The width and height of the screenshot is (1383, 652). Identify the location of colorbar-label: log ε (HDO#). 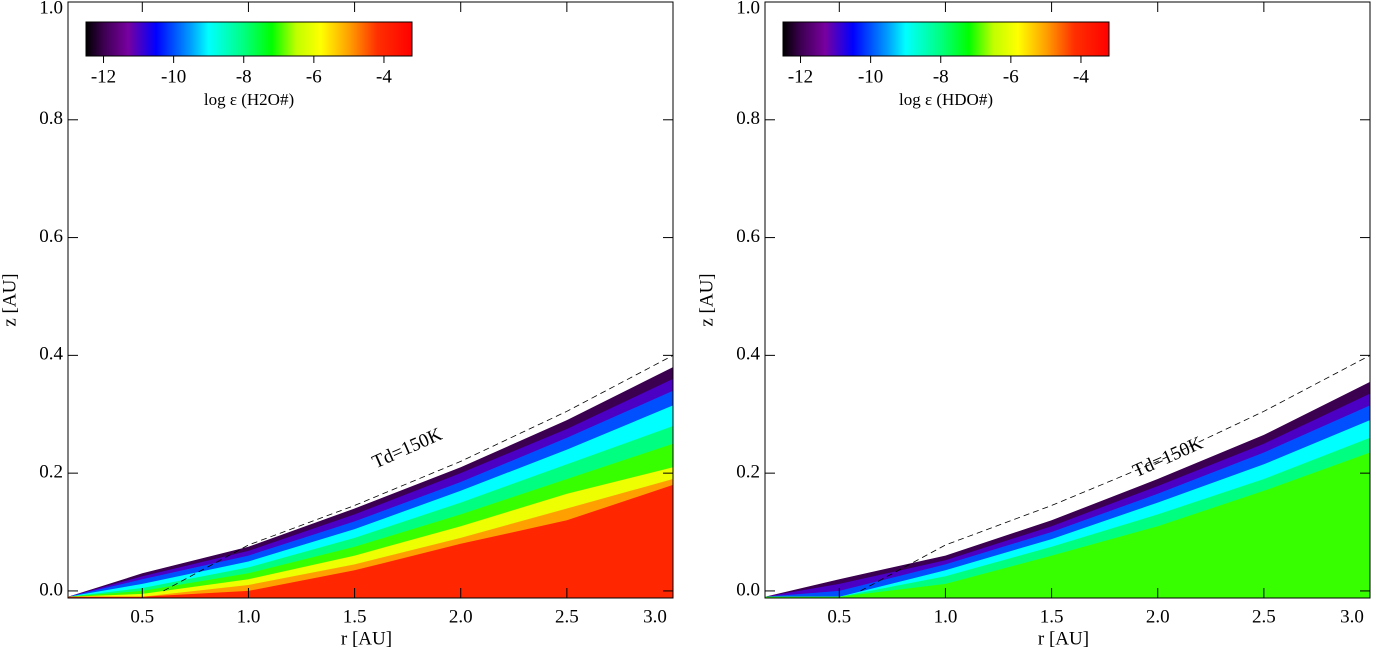
(946, 99).